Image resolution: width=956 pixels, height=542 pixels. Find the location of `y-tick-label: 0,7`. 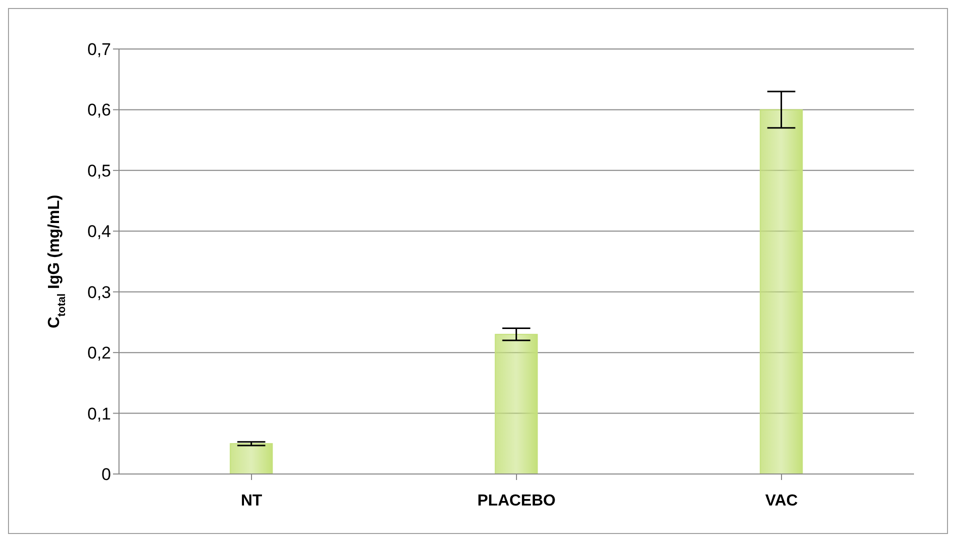

y-tick-label: 0,7 is located at coordinates (99, 50).